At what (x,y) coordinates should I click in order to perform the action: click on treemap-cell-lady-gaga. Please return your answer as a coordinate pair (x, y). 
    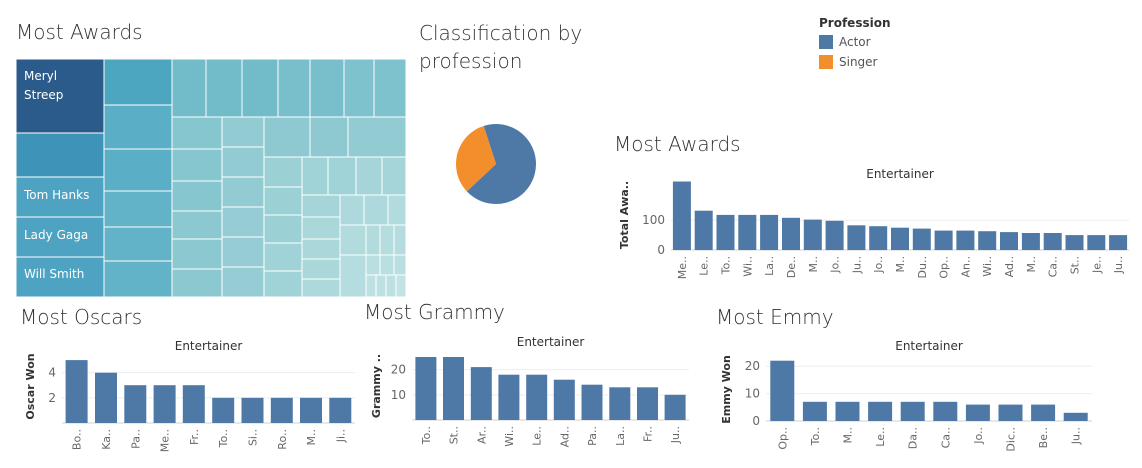
    Looking at the image, I should click on (60, 237).